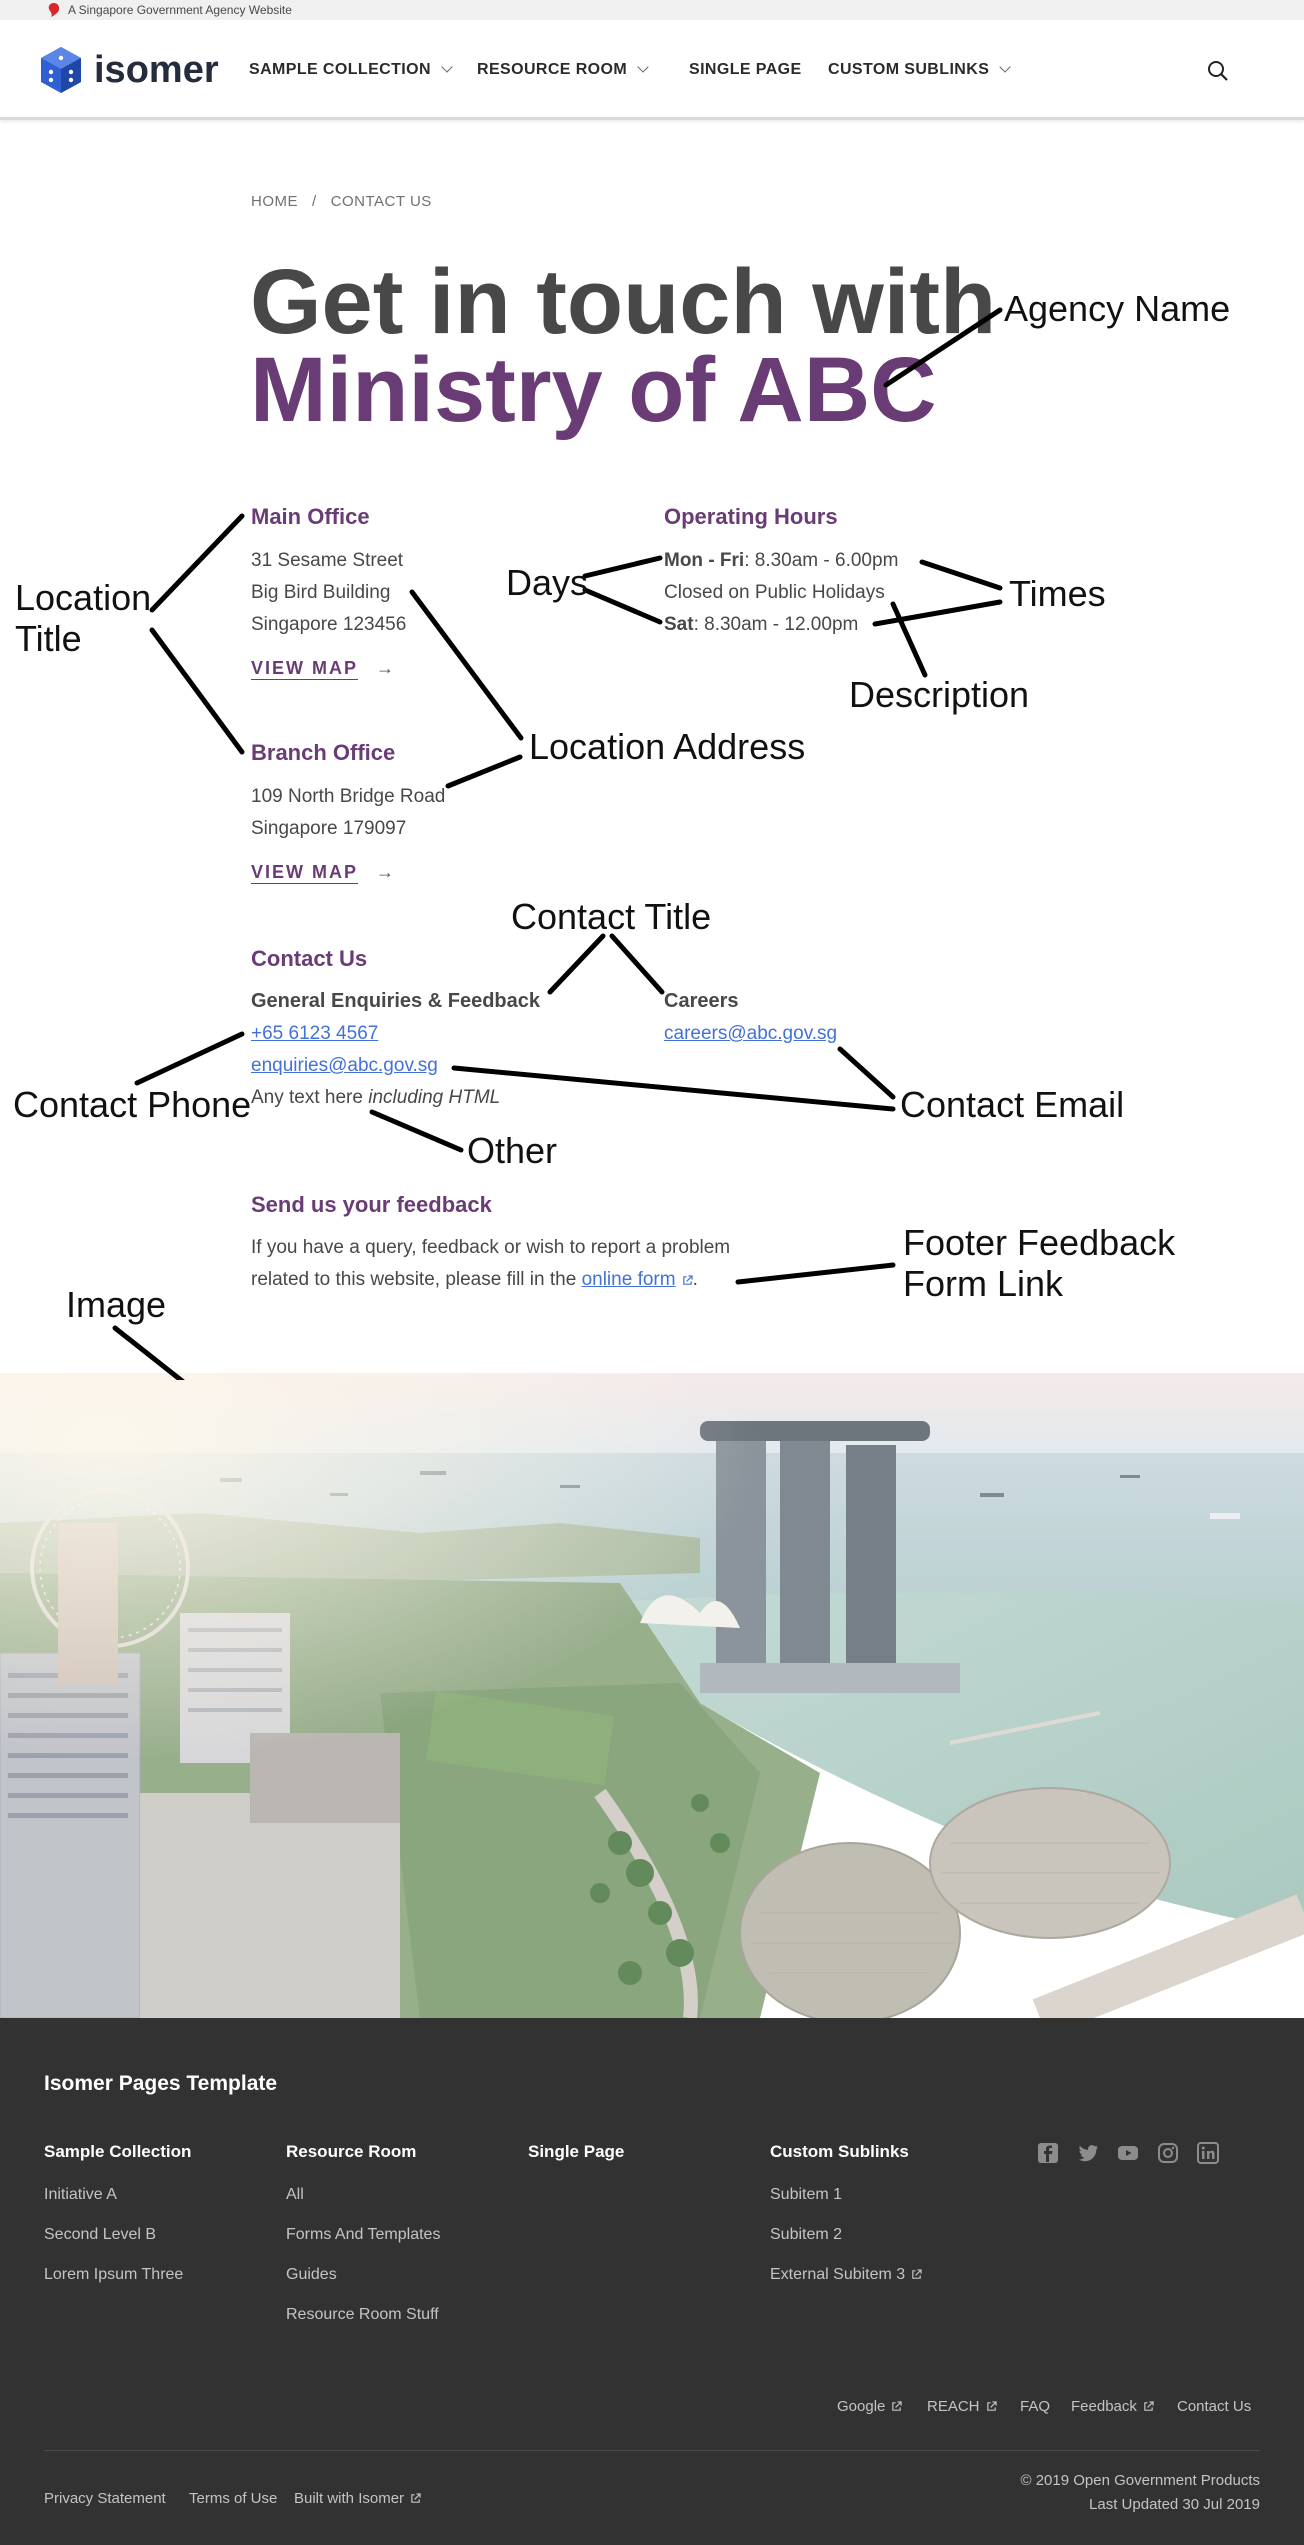  I want to click on annotation-contact-phone: Contact Phone, so click(132, 1104).